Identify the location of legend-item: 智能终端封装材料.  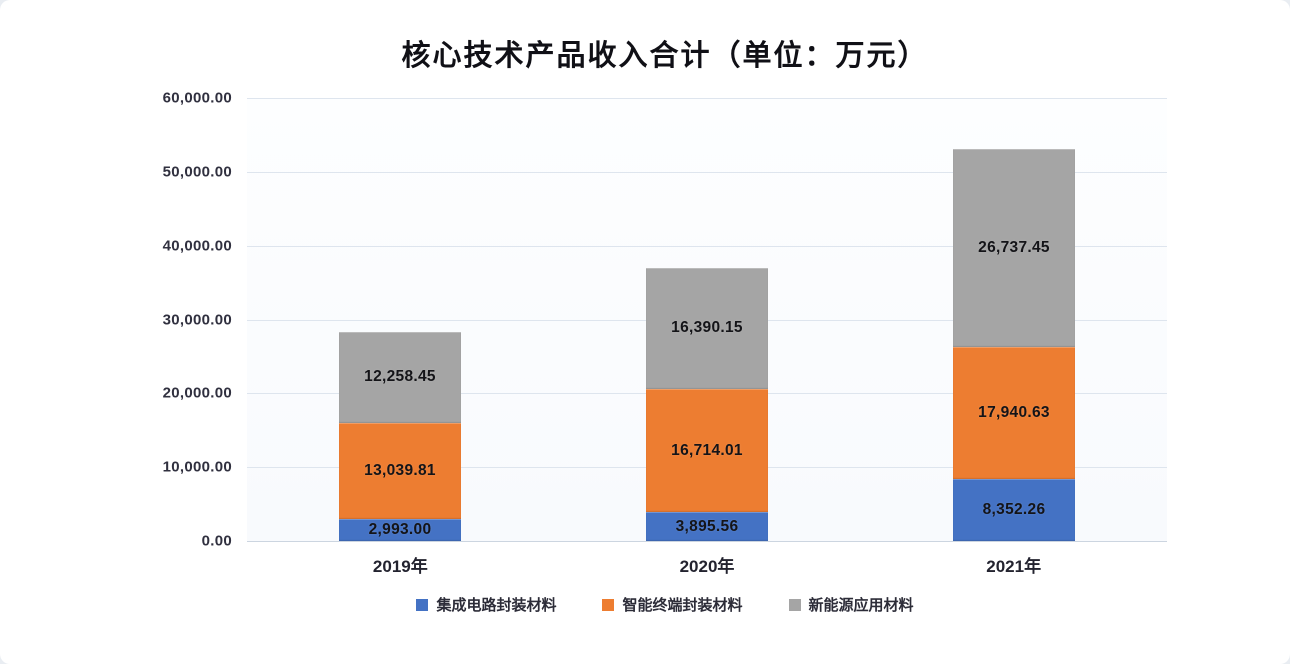
(672, 604).